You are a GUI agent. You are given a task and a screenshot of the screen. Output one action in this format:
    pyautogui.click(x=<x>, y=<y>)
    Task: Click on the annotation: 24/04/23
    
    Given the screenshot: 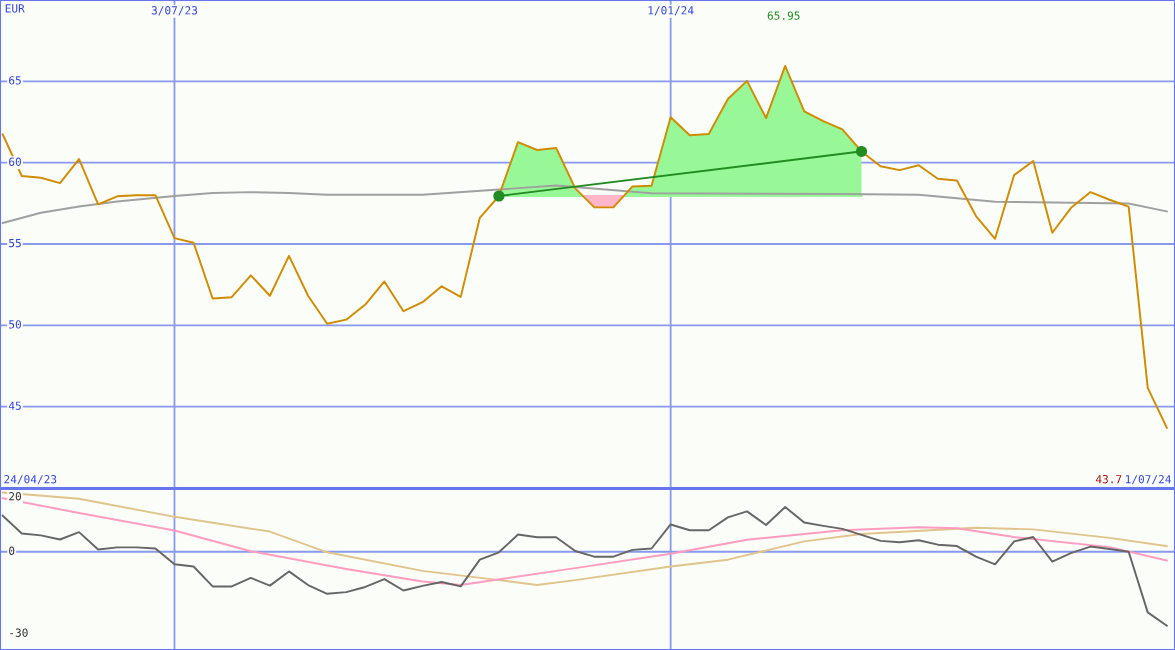 What is the action you would take?
    pyautogui.click(x=30, y=480)
    